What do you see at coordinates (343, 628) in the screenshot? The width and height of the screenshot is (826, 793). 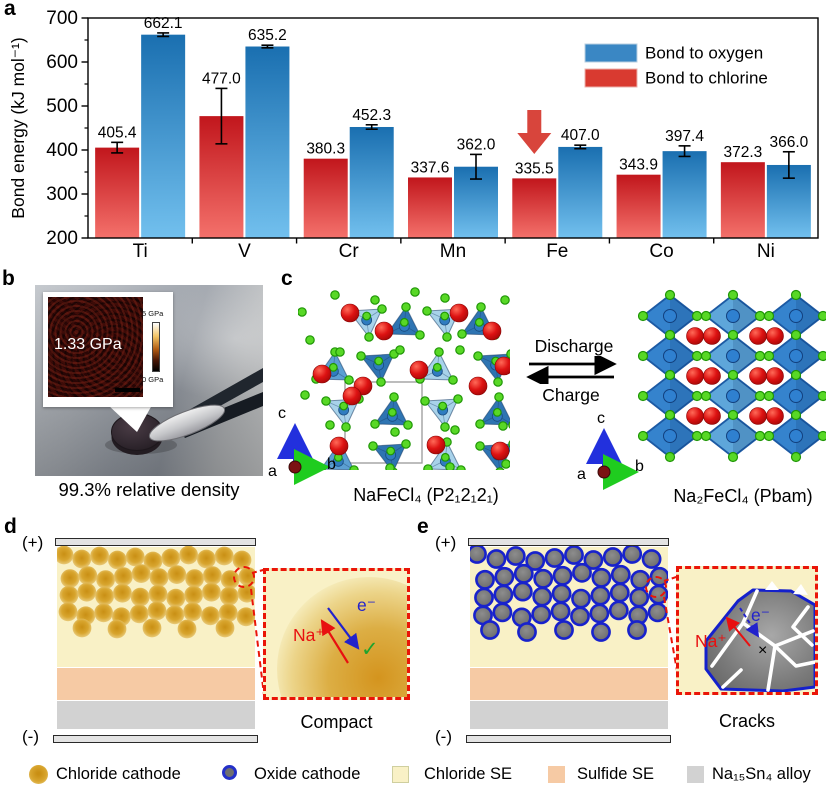 I see `electron-arrow` at bounding box center [343, 628].